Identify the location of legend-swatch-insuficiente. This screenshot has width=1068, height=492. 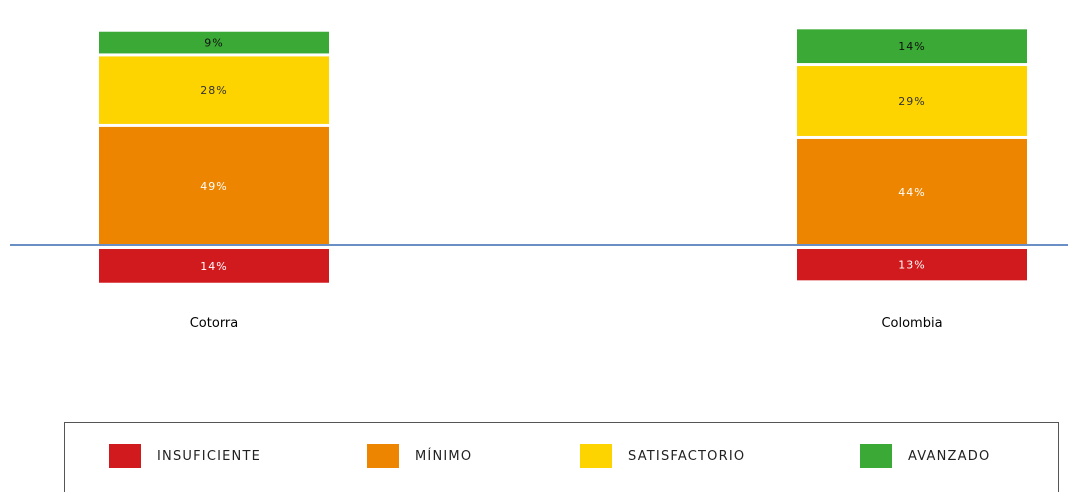
(125, 456).